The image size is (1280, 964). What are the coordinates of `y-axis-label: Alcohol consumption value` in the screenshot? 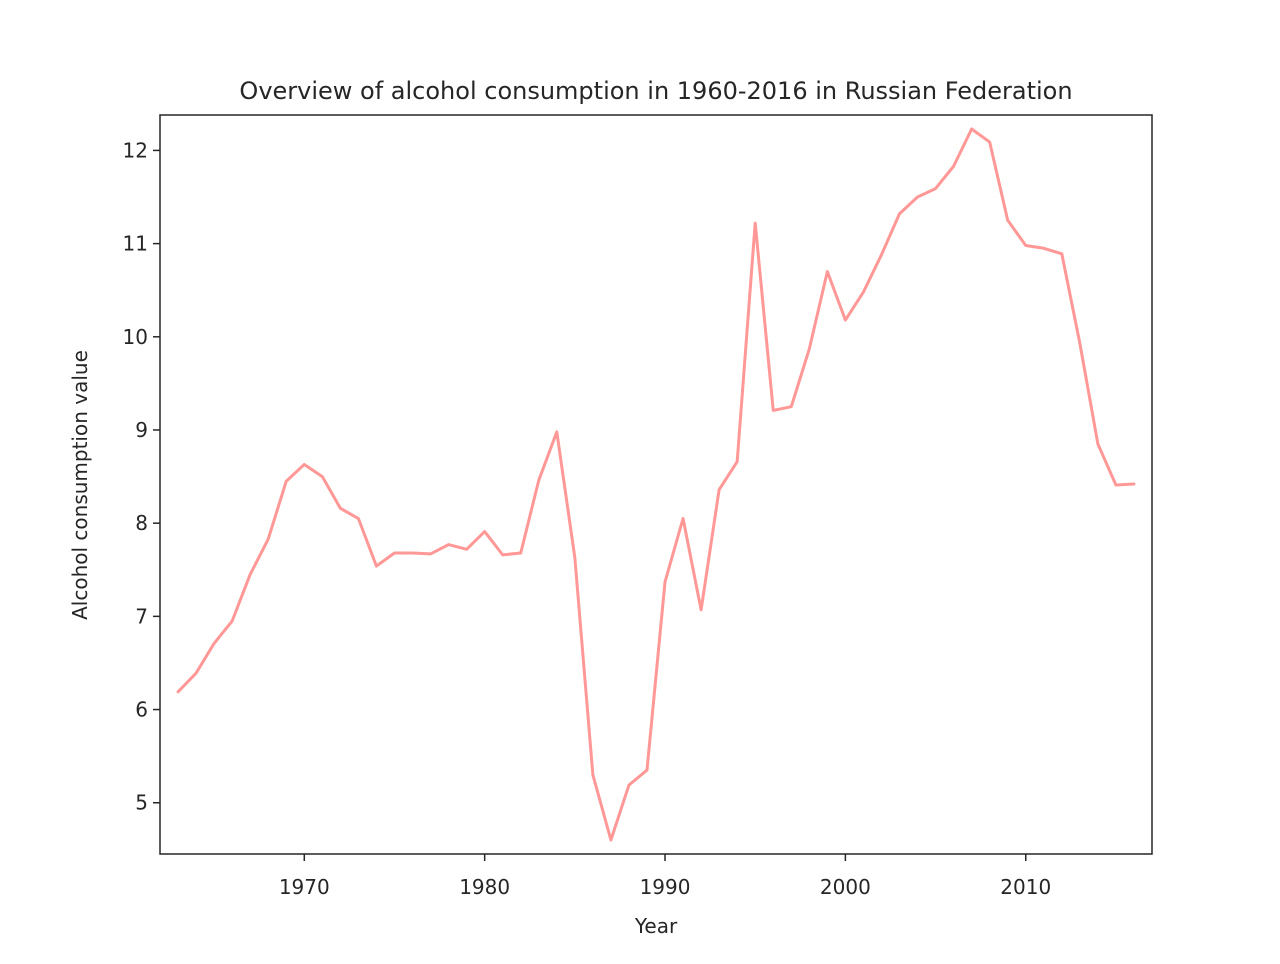 It's located at (80, 485).